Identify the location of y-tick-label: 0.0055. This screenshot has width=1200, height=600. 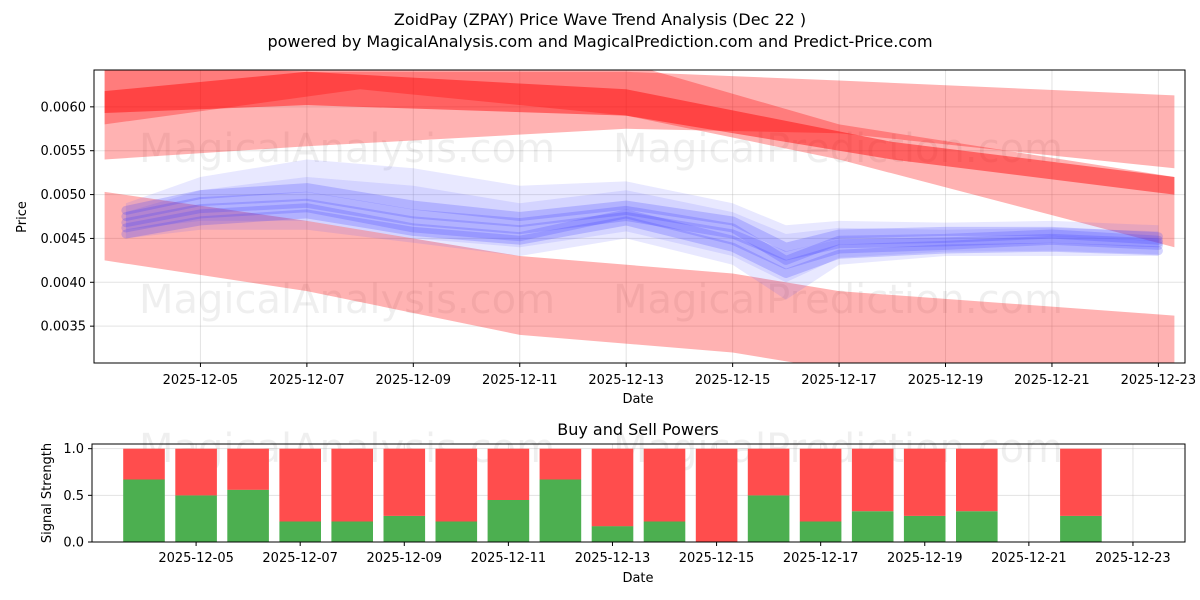
(64, 151).